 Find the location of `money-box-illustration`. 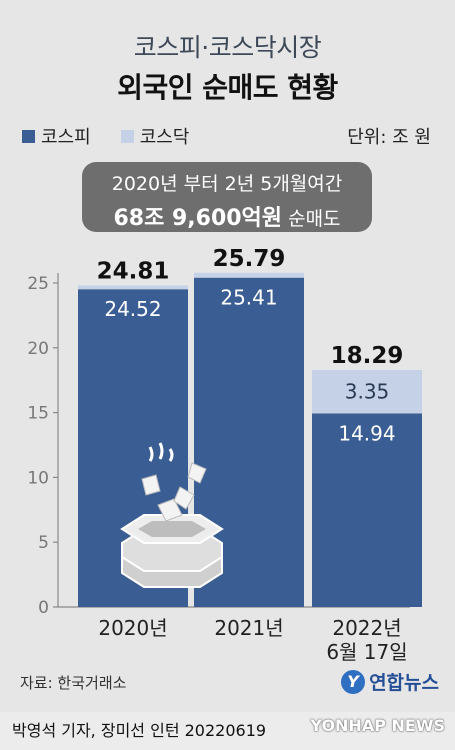

money-box-illustration is located at coordinates (172, 515).